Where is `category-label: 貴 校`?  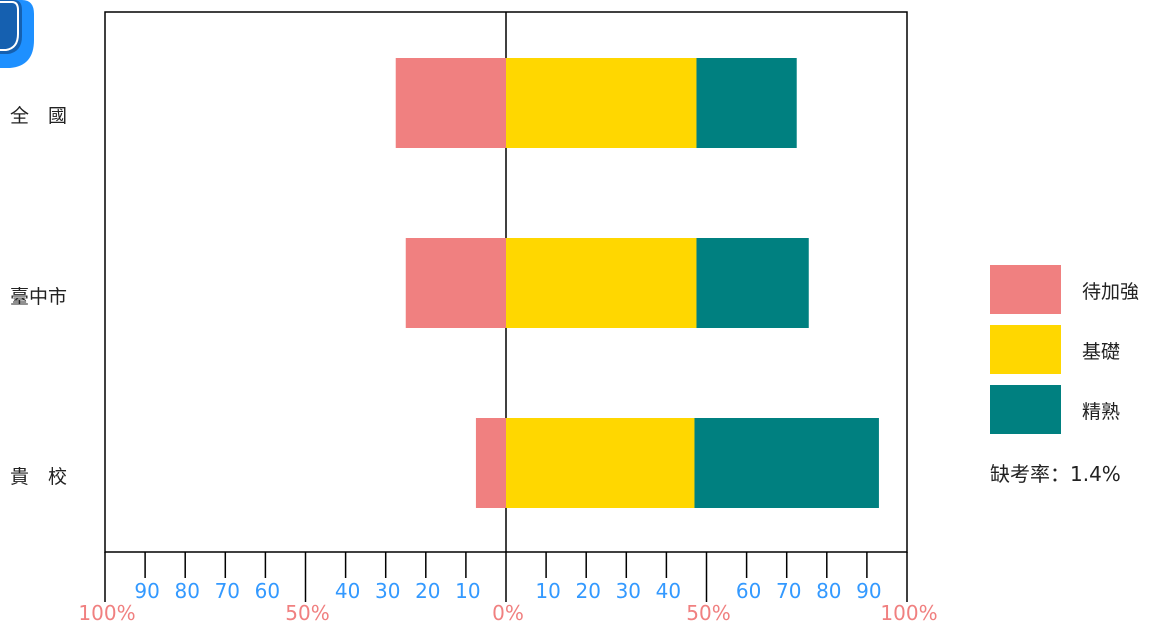 category-label: 貴 校 is located at coordinates (39, 477).